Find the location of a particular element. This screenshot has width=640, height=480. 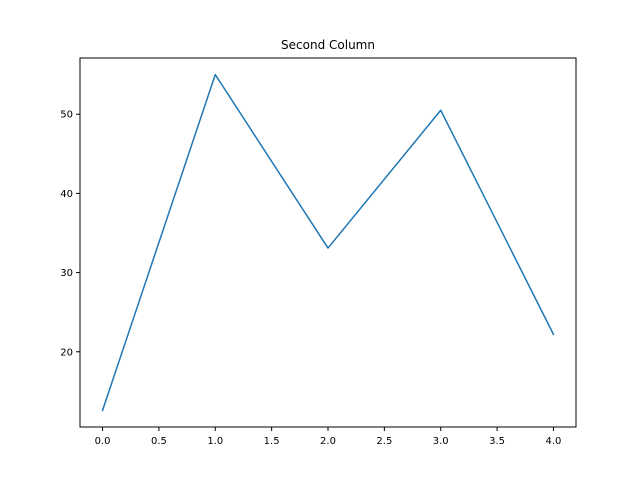

x-tick-label: 1.5 is located at coordinates (272, 441).